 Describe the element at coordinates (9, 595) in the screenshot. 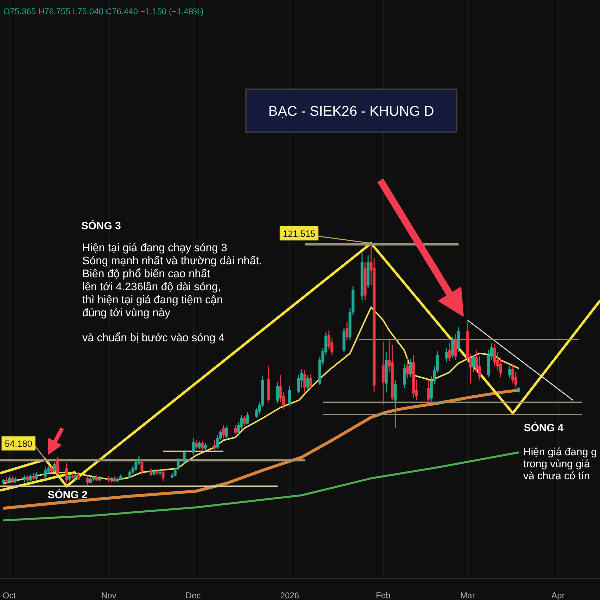

I see `x-tick-label: Oct` at that location.